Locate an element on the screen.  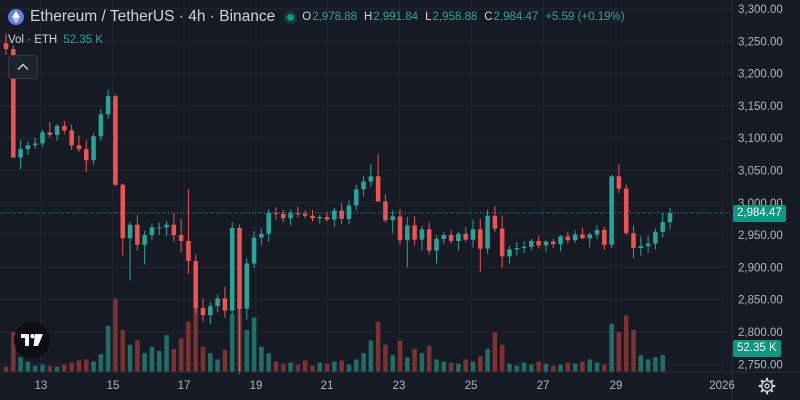
settings-gear-icon is located at coordinates (767, 386).